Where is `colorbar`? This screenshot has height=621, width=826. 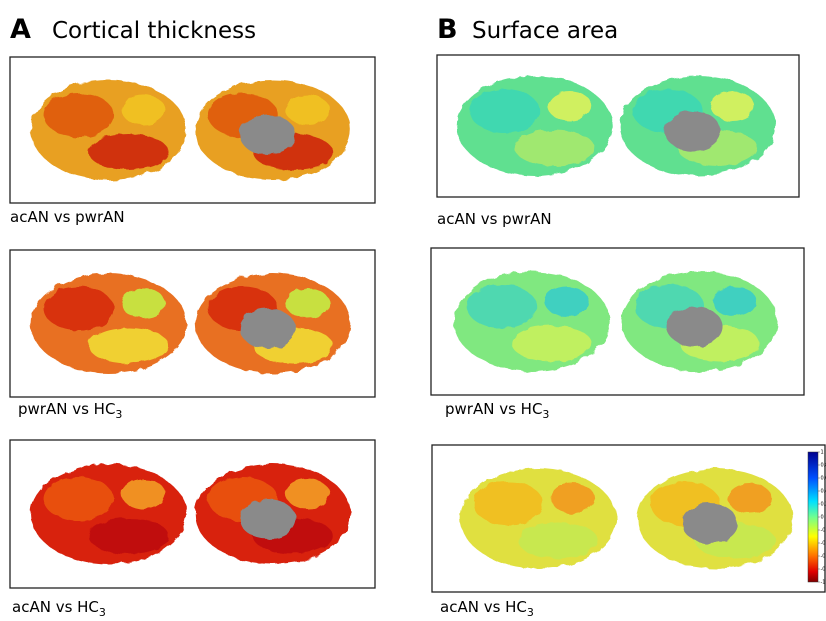 colorbar is located at coordinates (813, 517).